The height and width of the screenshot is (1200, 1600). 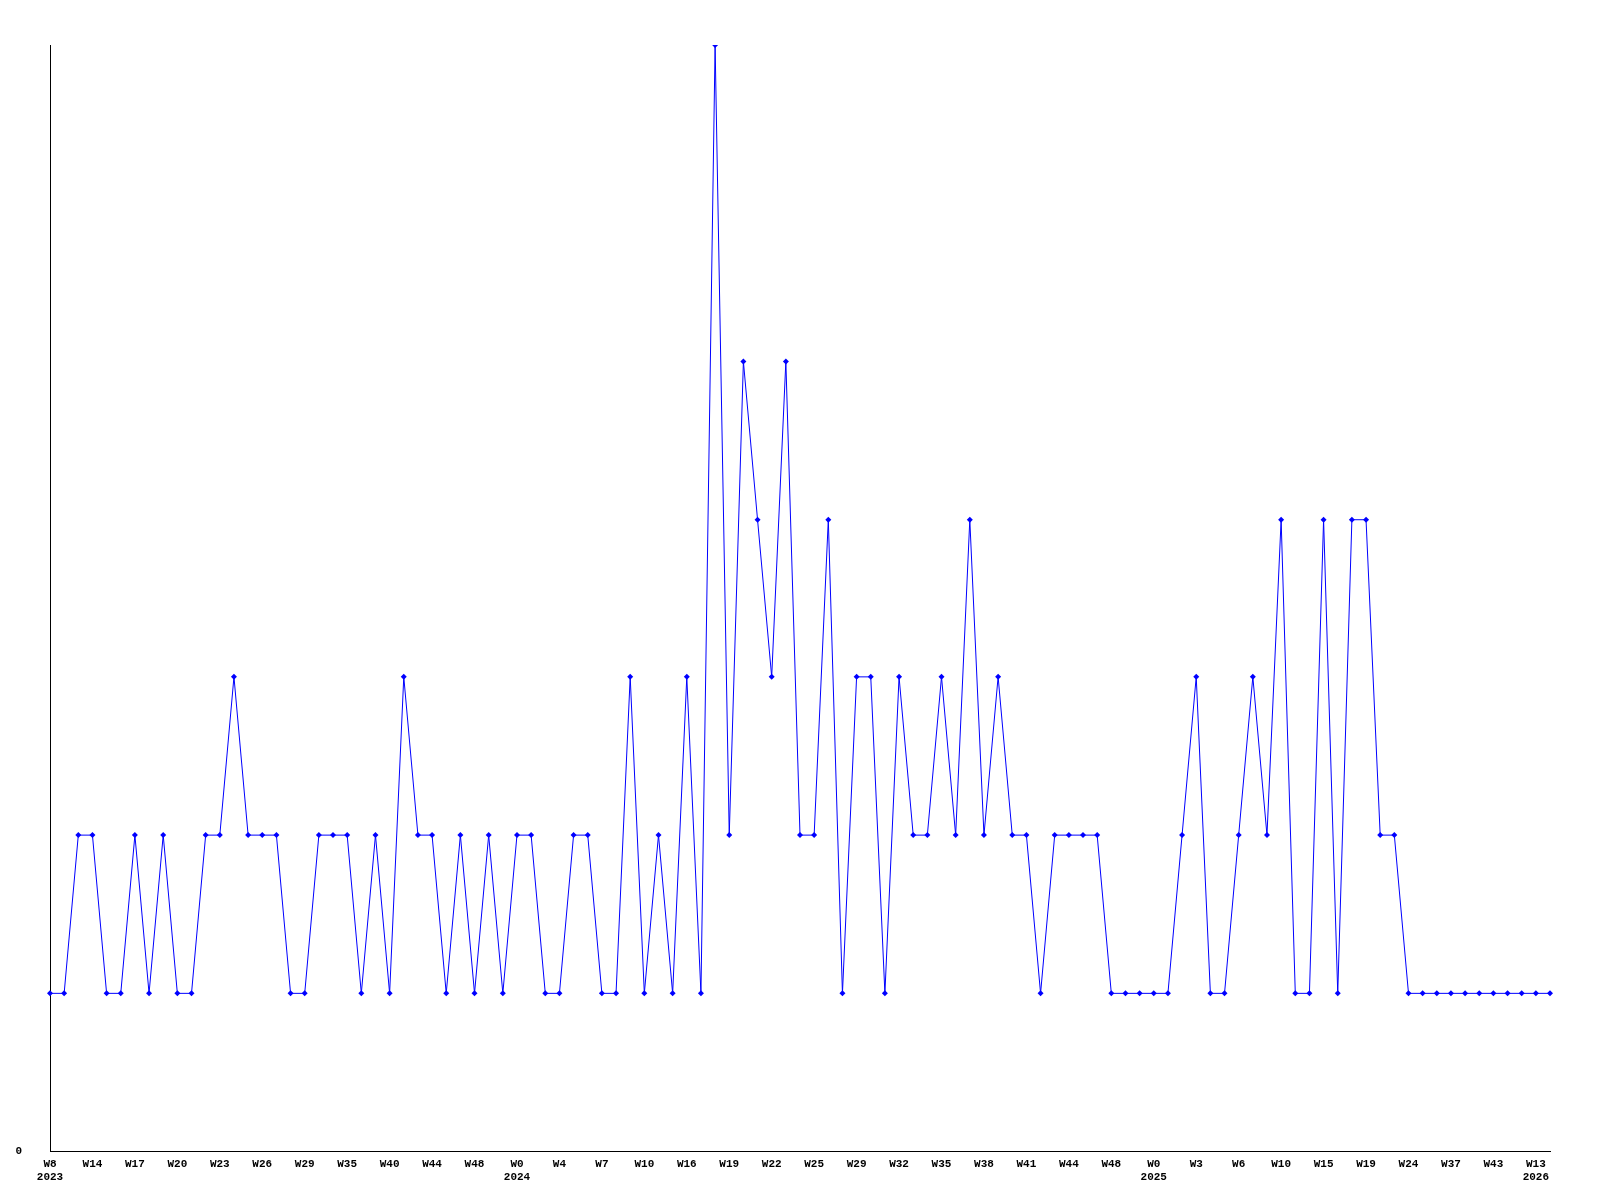 What do you see at coordinates (1536, 1170) in the screenshot?
I see `x-tick-label: W13 2026` at bounding box center [1536, 1170].